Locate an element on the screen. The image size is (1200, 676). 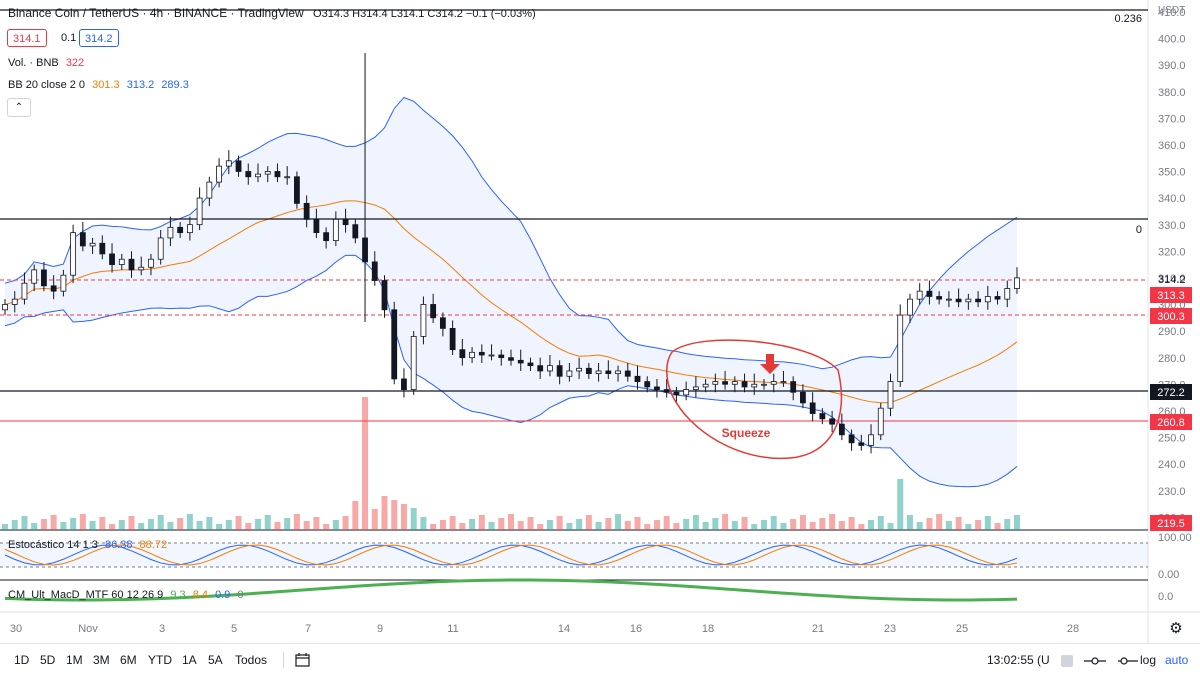
range-ytd-button: YTD is located at coordinates (160, 660).